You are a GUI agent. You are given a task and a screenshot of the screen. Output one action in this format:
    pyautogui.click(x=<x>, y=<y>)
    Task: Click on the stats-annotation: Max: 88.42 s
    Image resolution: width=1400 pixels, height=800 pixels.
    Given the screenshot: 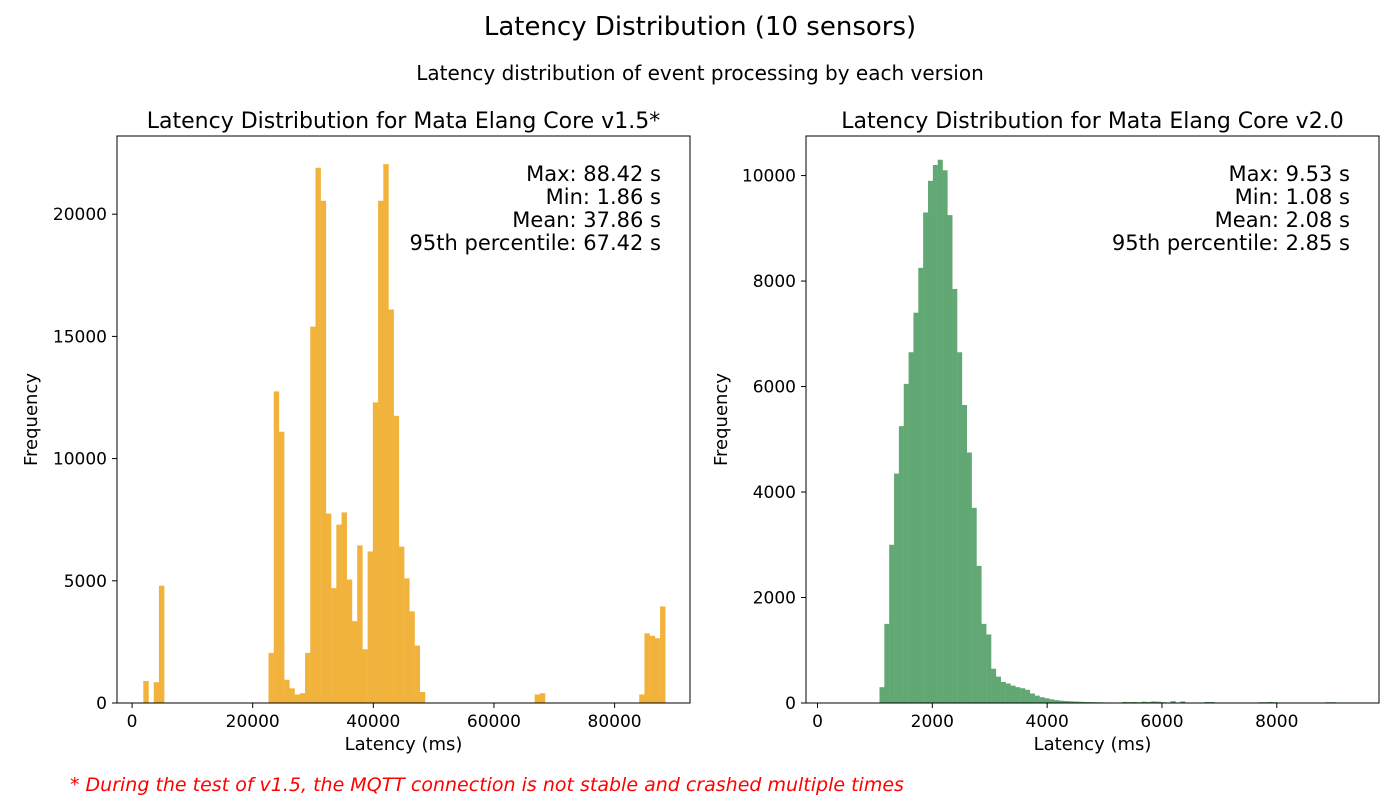 What is the action you would take?
    pyautogui.click(x=593, y=174)
    